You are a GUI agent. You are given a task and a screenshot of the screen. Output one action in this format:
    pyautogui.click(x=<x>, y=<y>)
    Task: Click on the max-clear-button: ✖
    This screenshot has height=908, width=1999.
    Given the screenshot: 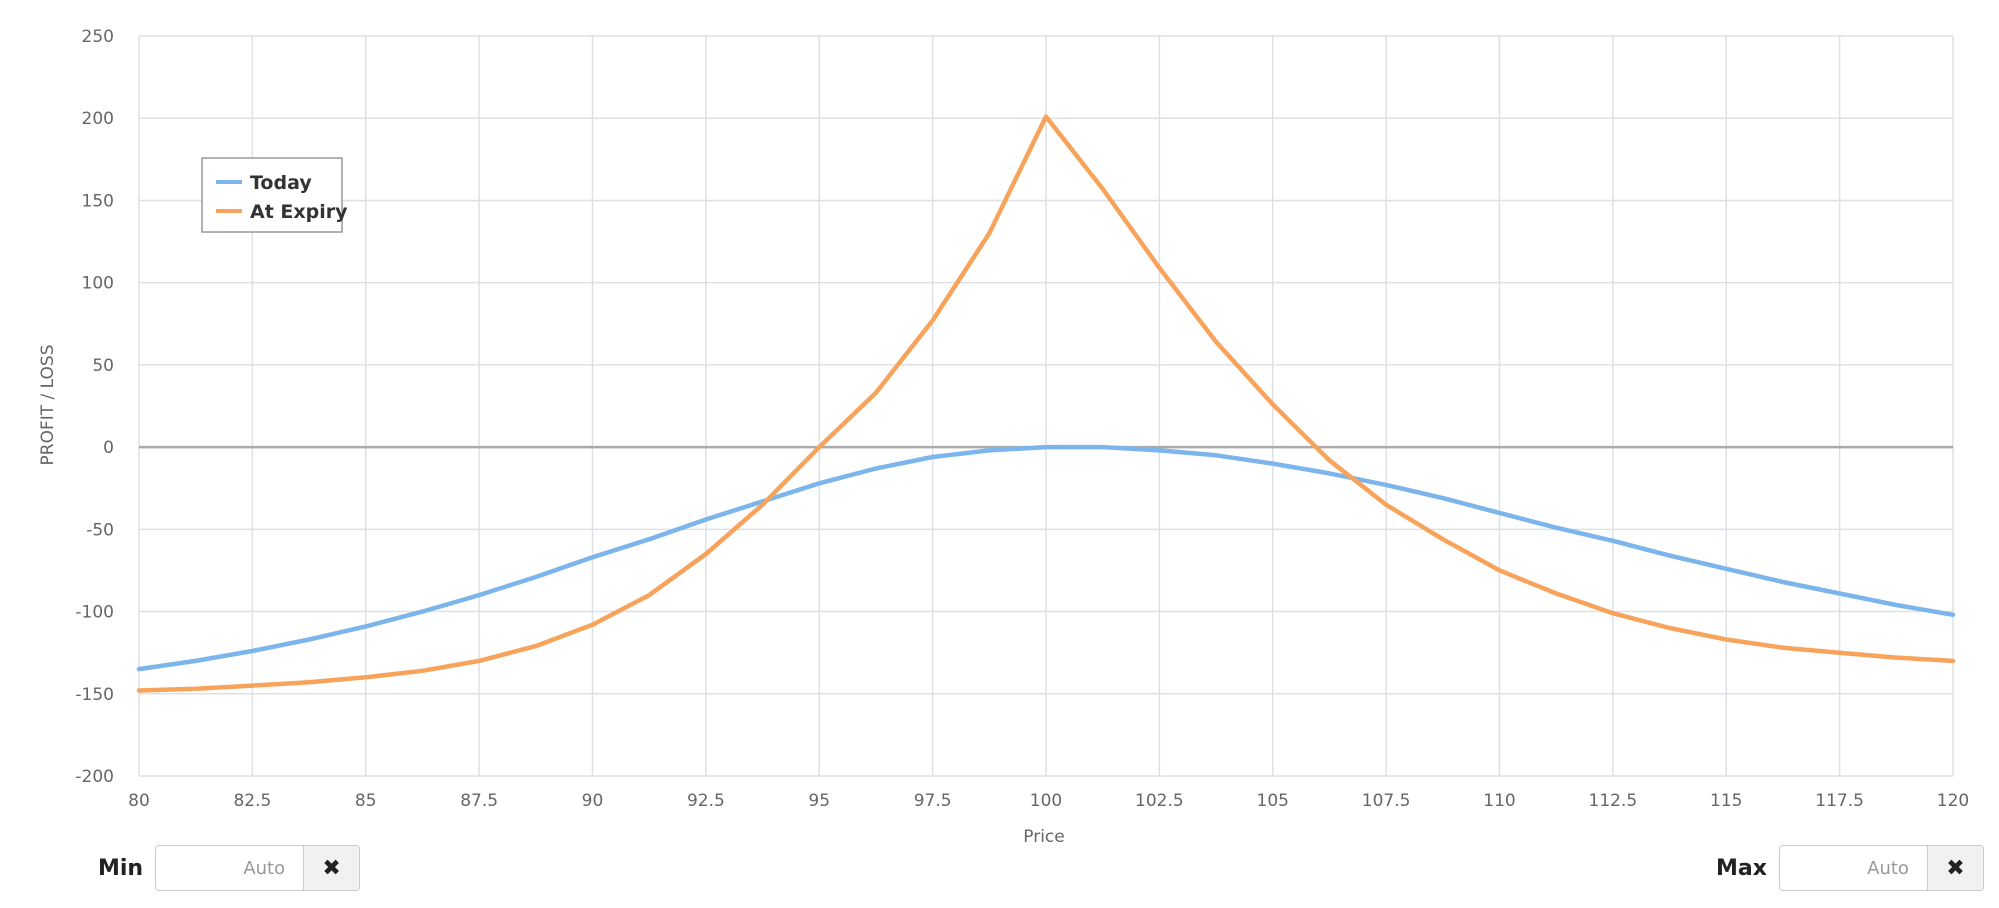 What is the action you would take?
    pyautogui.click(x=1955, y=868)
    